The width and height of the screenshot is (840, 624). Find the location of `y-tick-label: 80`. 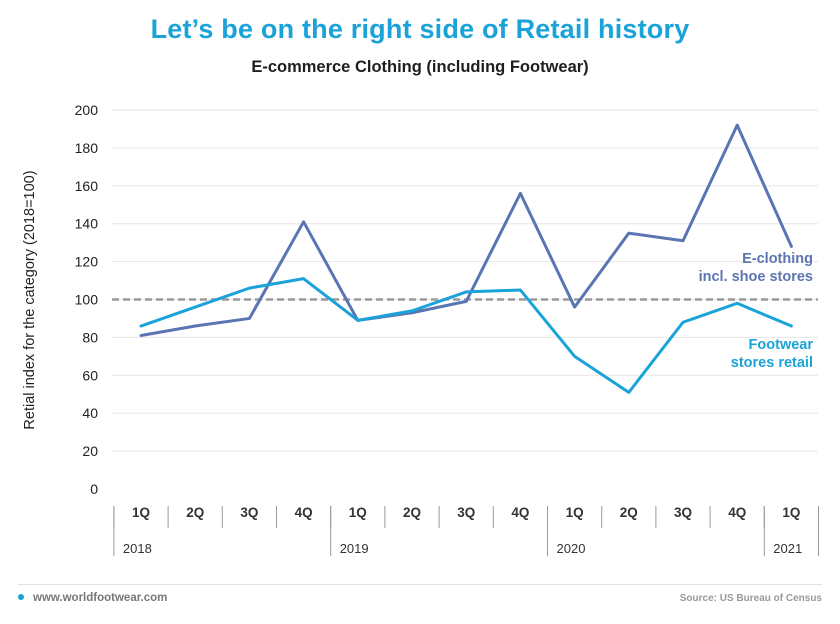

y-tick-label: 80 is located at coordinates (90, 337).